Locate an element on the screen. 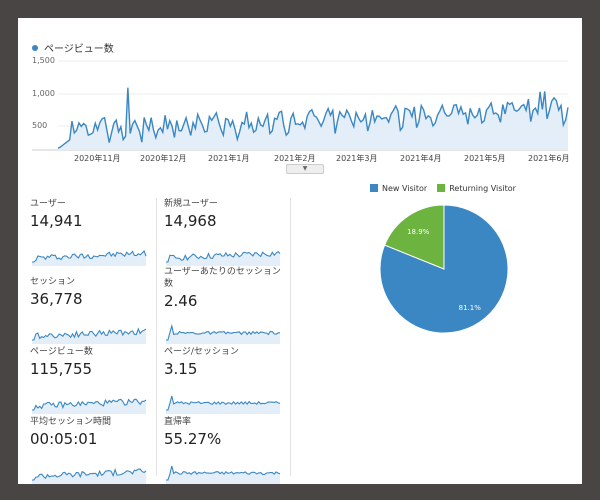 The image size is (600, 500). x-tick: 2021年3月 is located at coordinates (357, 158).